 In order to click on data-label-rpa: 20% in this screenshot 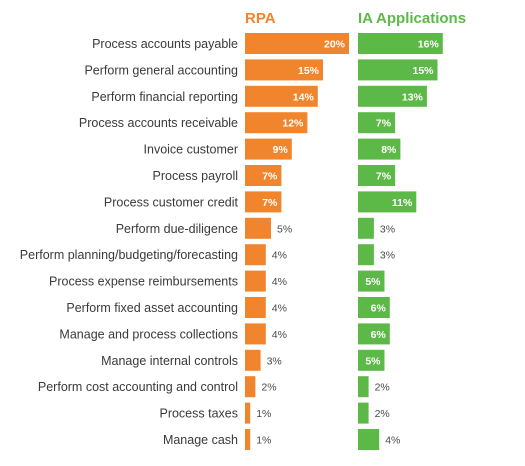, I will do `click(335, 45)`.